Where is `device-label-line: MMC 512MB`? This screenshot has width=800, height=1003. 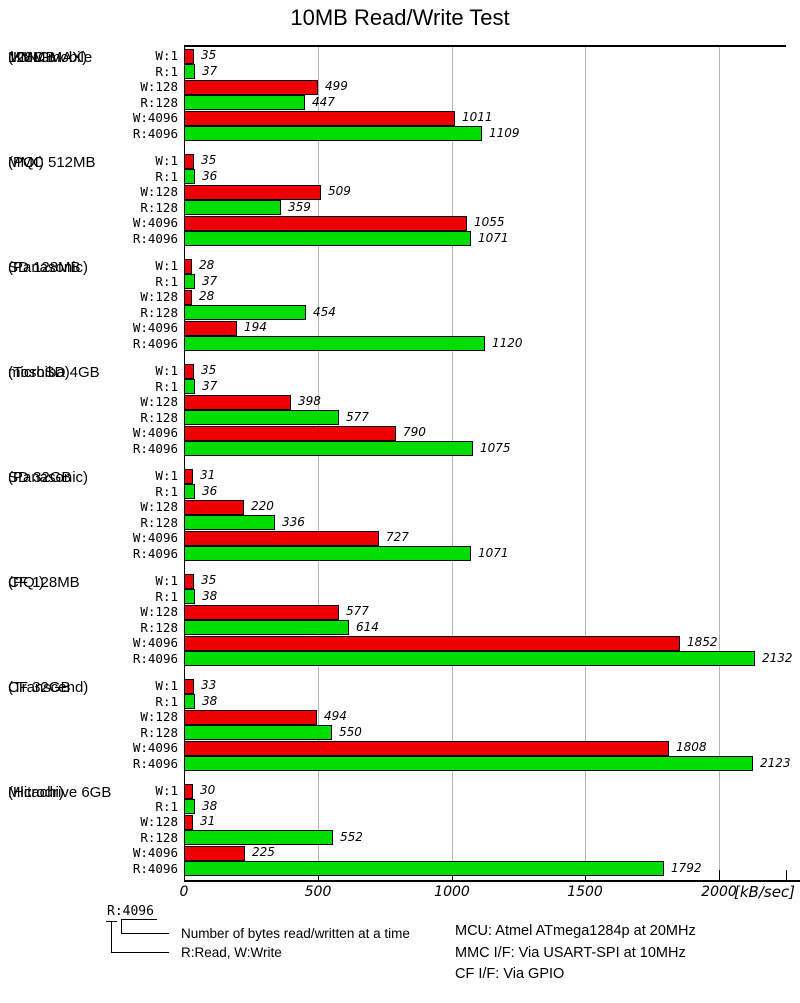
device-label-line: MMC 512MB is located at coordinates (52, 162).